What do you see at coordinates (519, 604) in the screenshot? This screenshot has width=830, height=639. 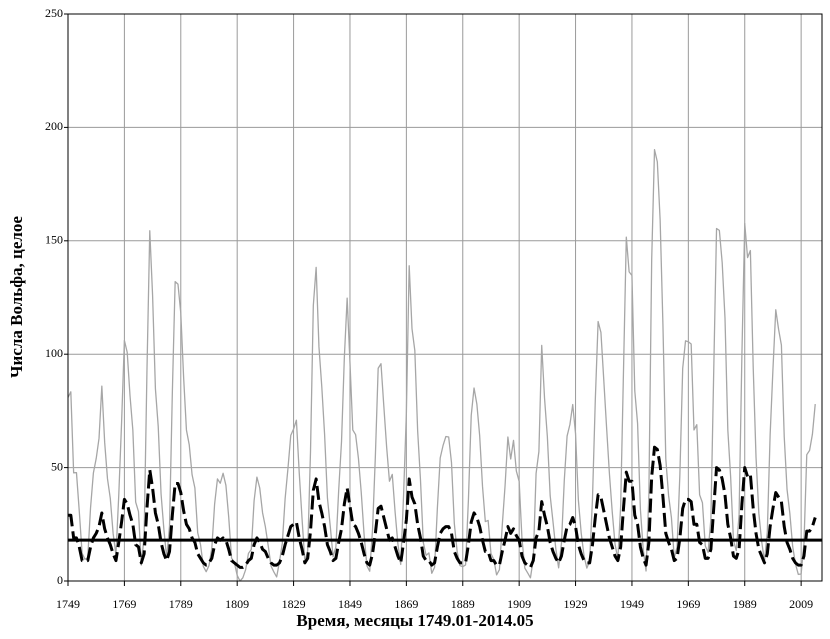 I see `x-tick-label: 1909` at bounding box center [519, 604].